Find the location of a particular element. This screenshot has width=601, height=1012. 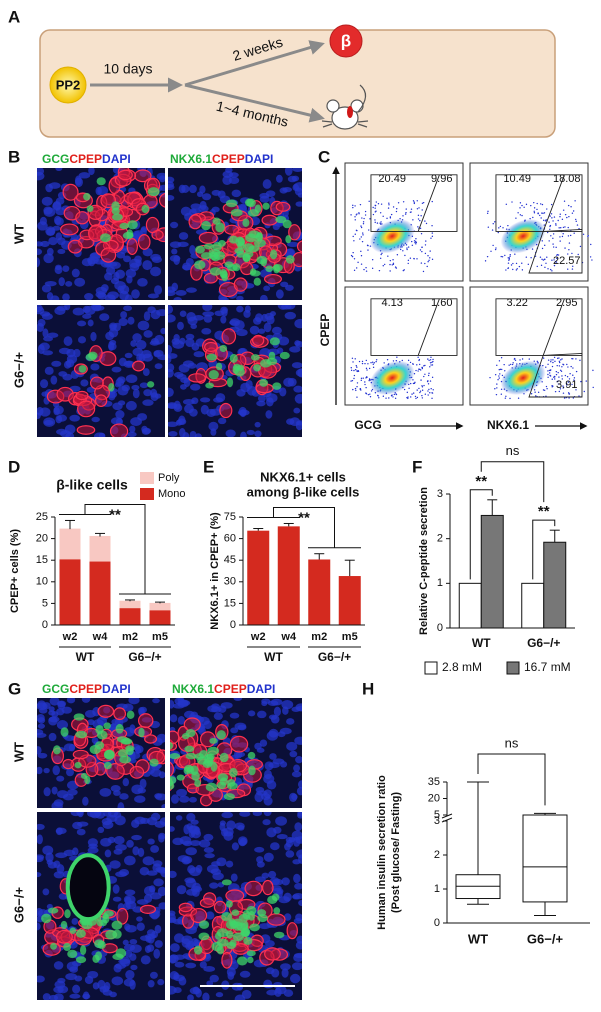

bar-segment is located at coordinates (70, 592).